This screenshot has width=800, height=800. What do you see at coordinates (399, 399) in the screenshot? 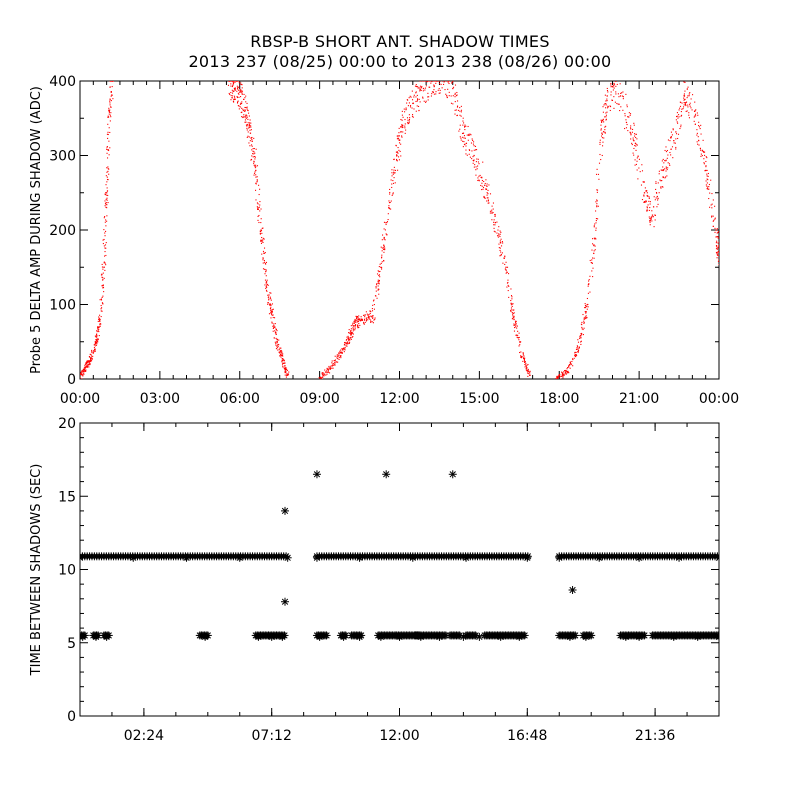
I see `x-tick-label: 12:00` at bounding box center [399, 399].